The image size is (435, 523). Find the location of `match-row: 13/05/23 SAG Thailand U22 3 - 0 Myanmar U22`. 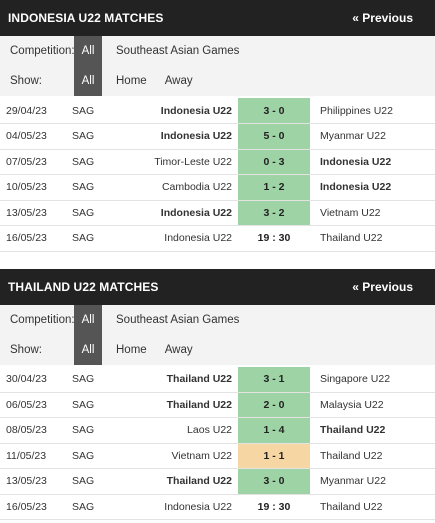

match-row: 13/05/23 SAG Thailand U22 3 - 0 Myanmar U22 is located at coordinates (217, 481).